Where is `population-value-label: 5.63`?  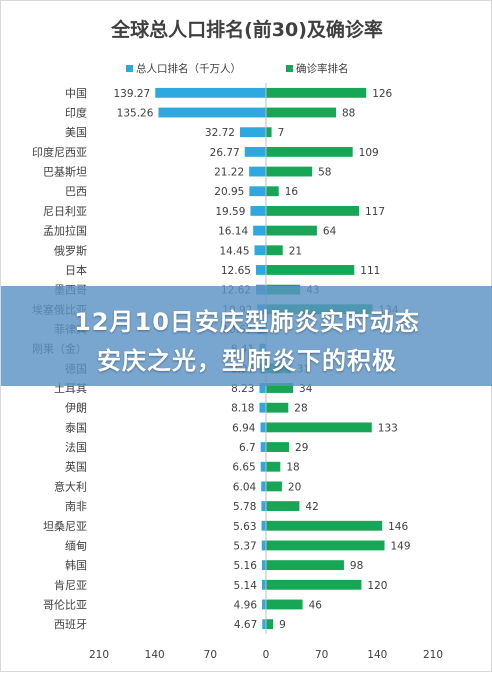 population-value-label: 5.63 is located at coordinates (244, 527).